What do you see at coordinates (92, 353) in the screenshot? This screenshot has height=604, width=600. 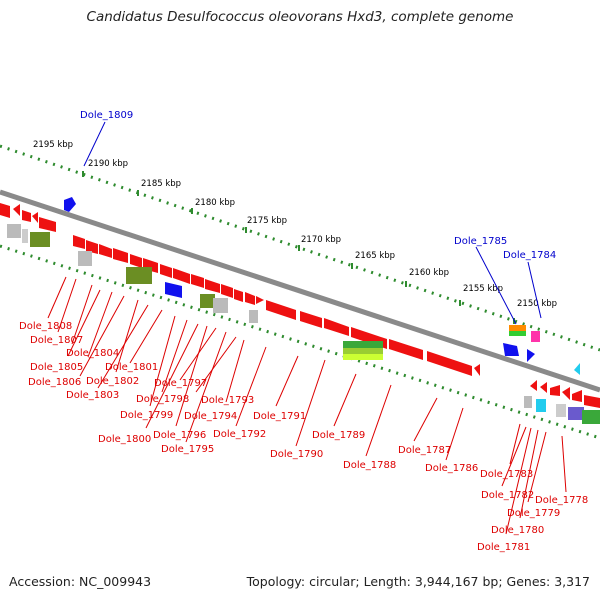 I see `gene-label: Dole_1804` at bounding box center [92, 353].